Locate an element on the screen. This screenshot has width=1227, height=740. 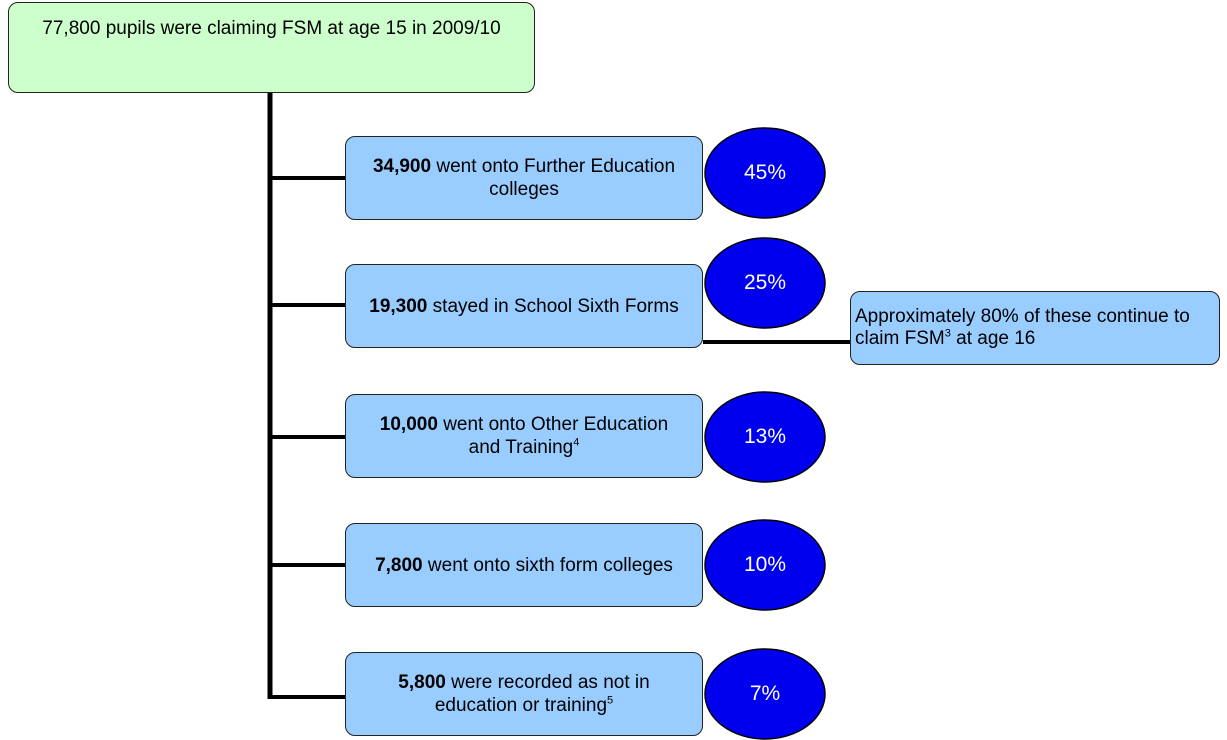
footnote-marker: 5 is located at coordinates (610, 700).